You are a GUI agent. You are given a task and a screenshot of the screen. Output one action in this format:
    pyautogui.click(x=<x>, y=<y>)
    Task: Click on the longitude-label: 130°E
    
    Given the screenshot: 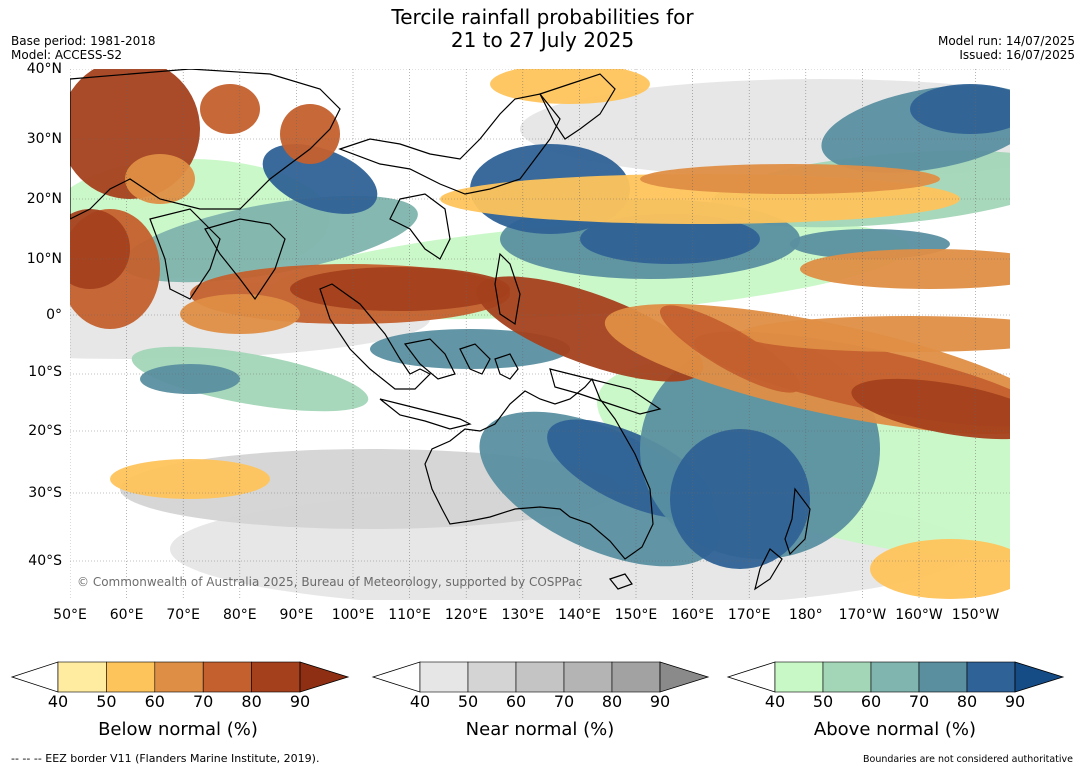 What is the action you would take?
    pyautogui.click(x=523, y=615)
    